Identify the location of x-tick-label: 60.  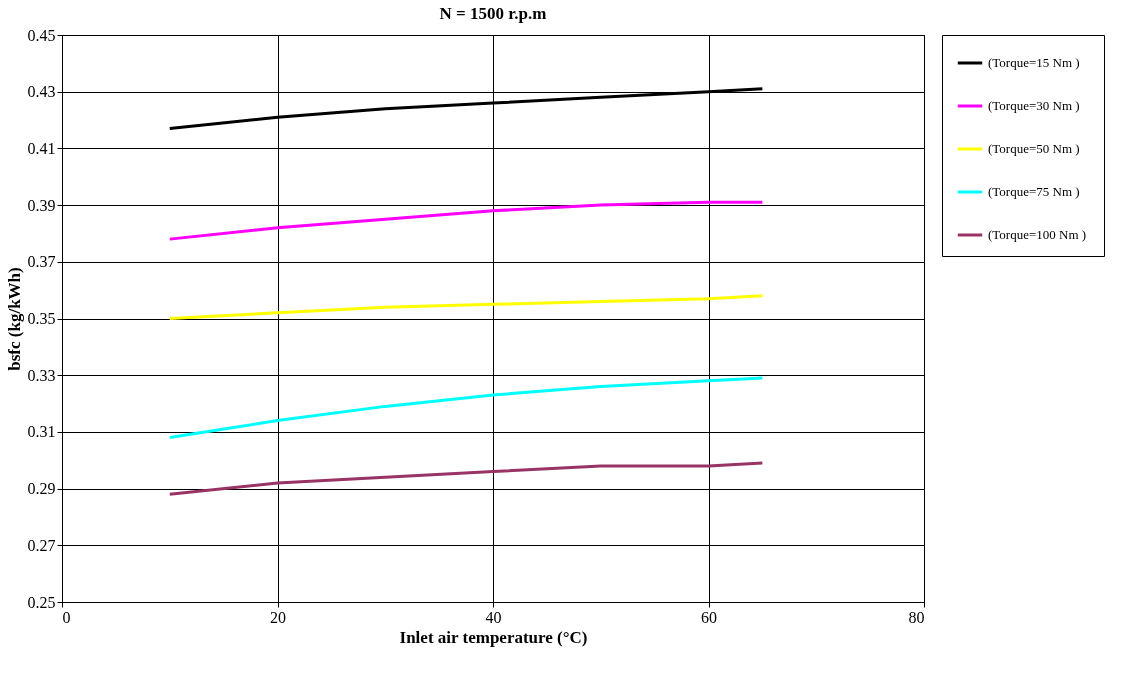
(709, 617).